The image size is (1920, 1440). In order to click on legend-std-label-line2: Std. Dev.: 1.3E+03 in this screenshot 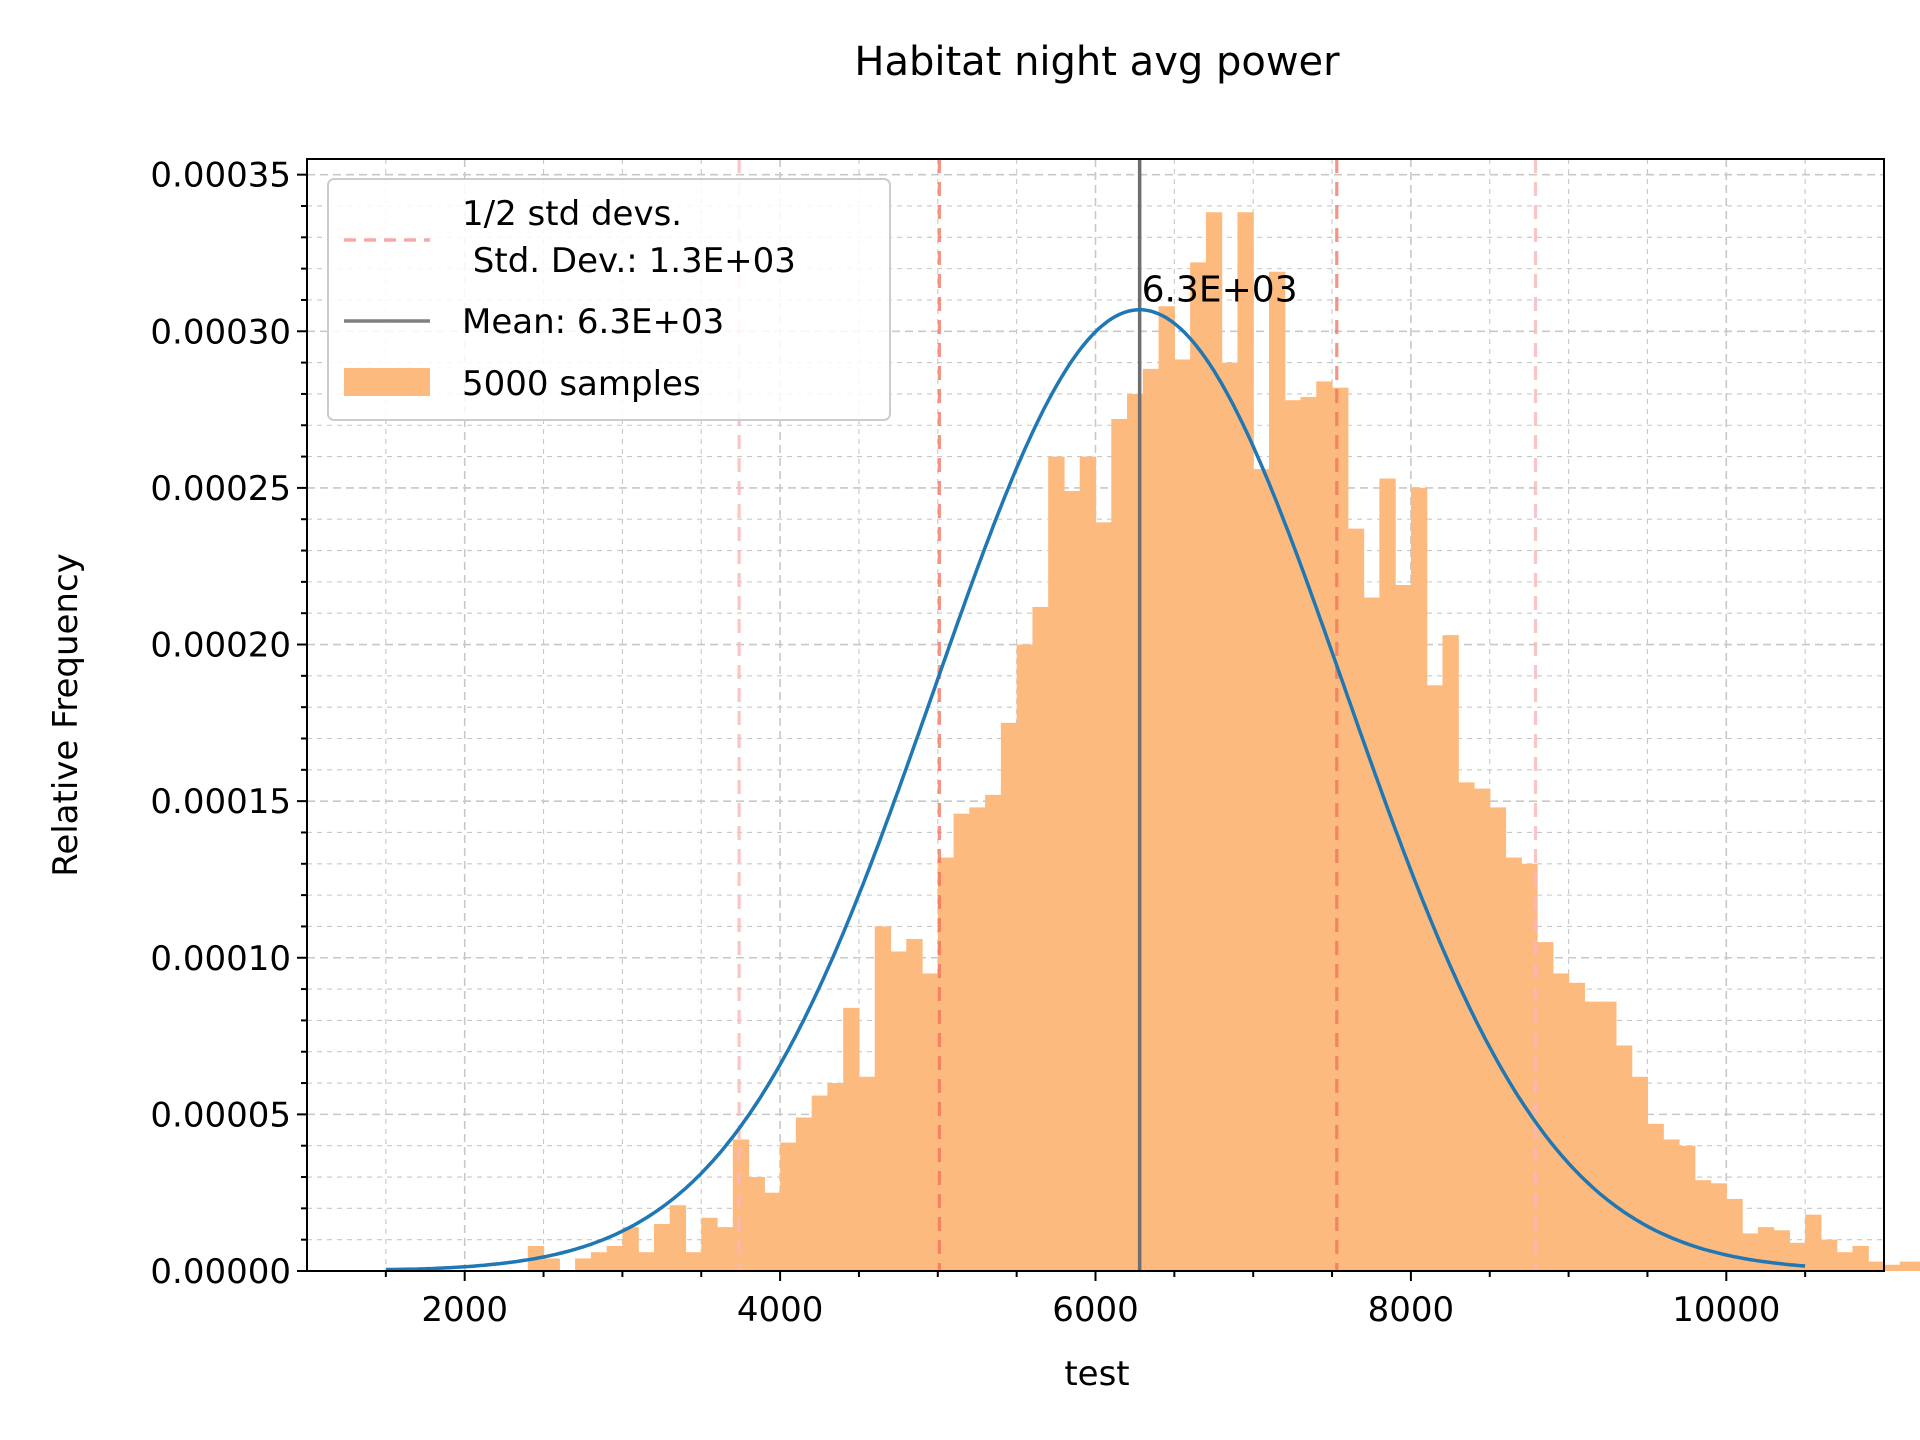, I will do `click(629, 261)`.